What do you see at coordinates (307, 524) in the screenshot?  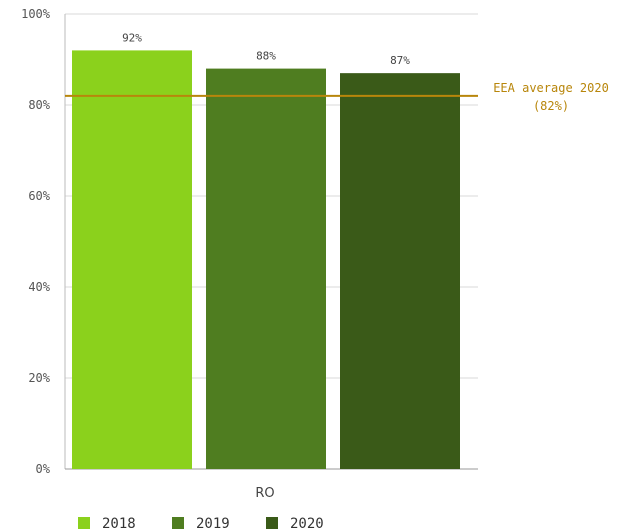 I see `legend-label-2020: 2020` at bounding box center [307, 524].